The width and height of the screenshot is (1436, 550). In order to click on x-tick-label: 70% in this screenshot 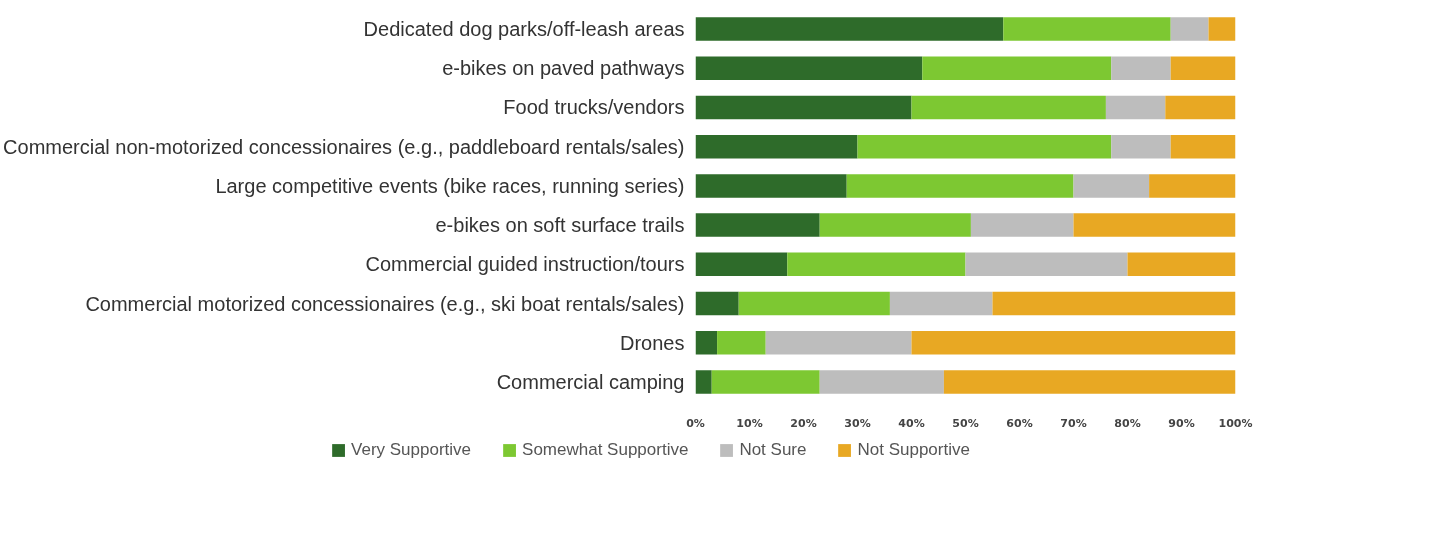, I will do `click(1073, 423)`.